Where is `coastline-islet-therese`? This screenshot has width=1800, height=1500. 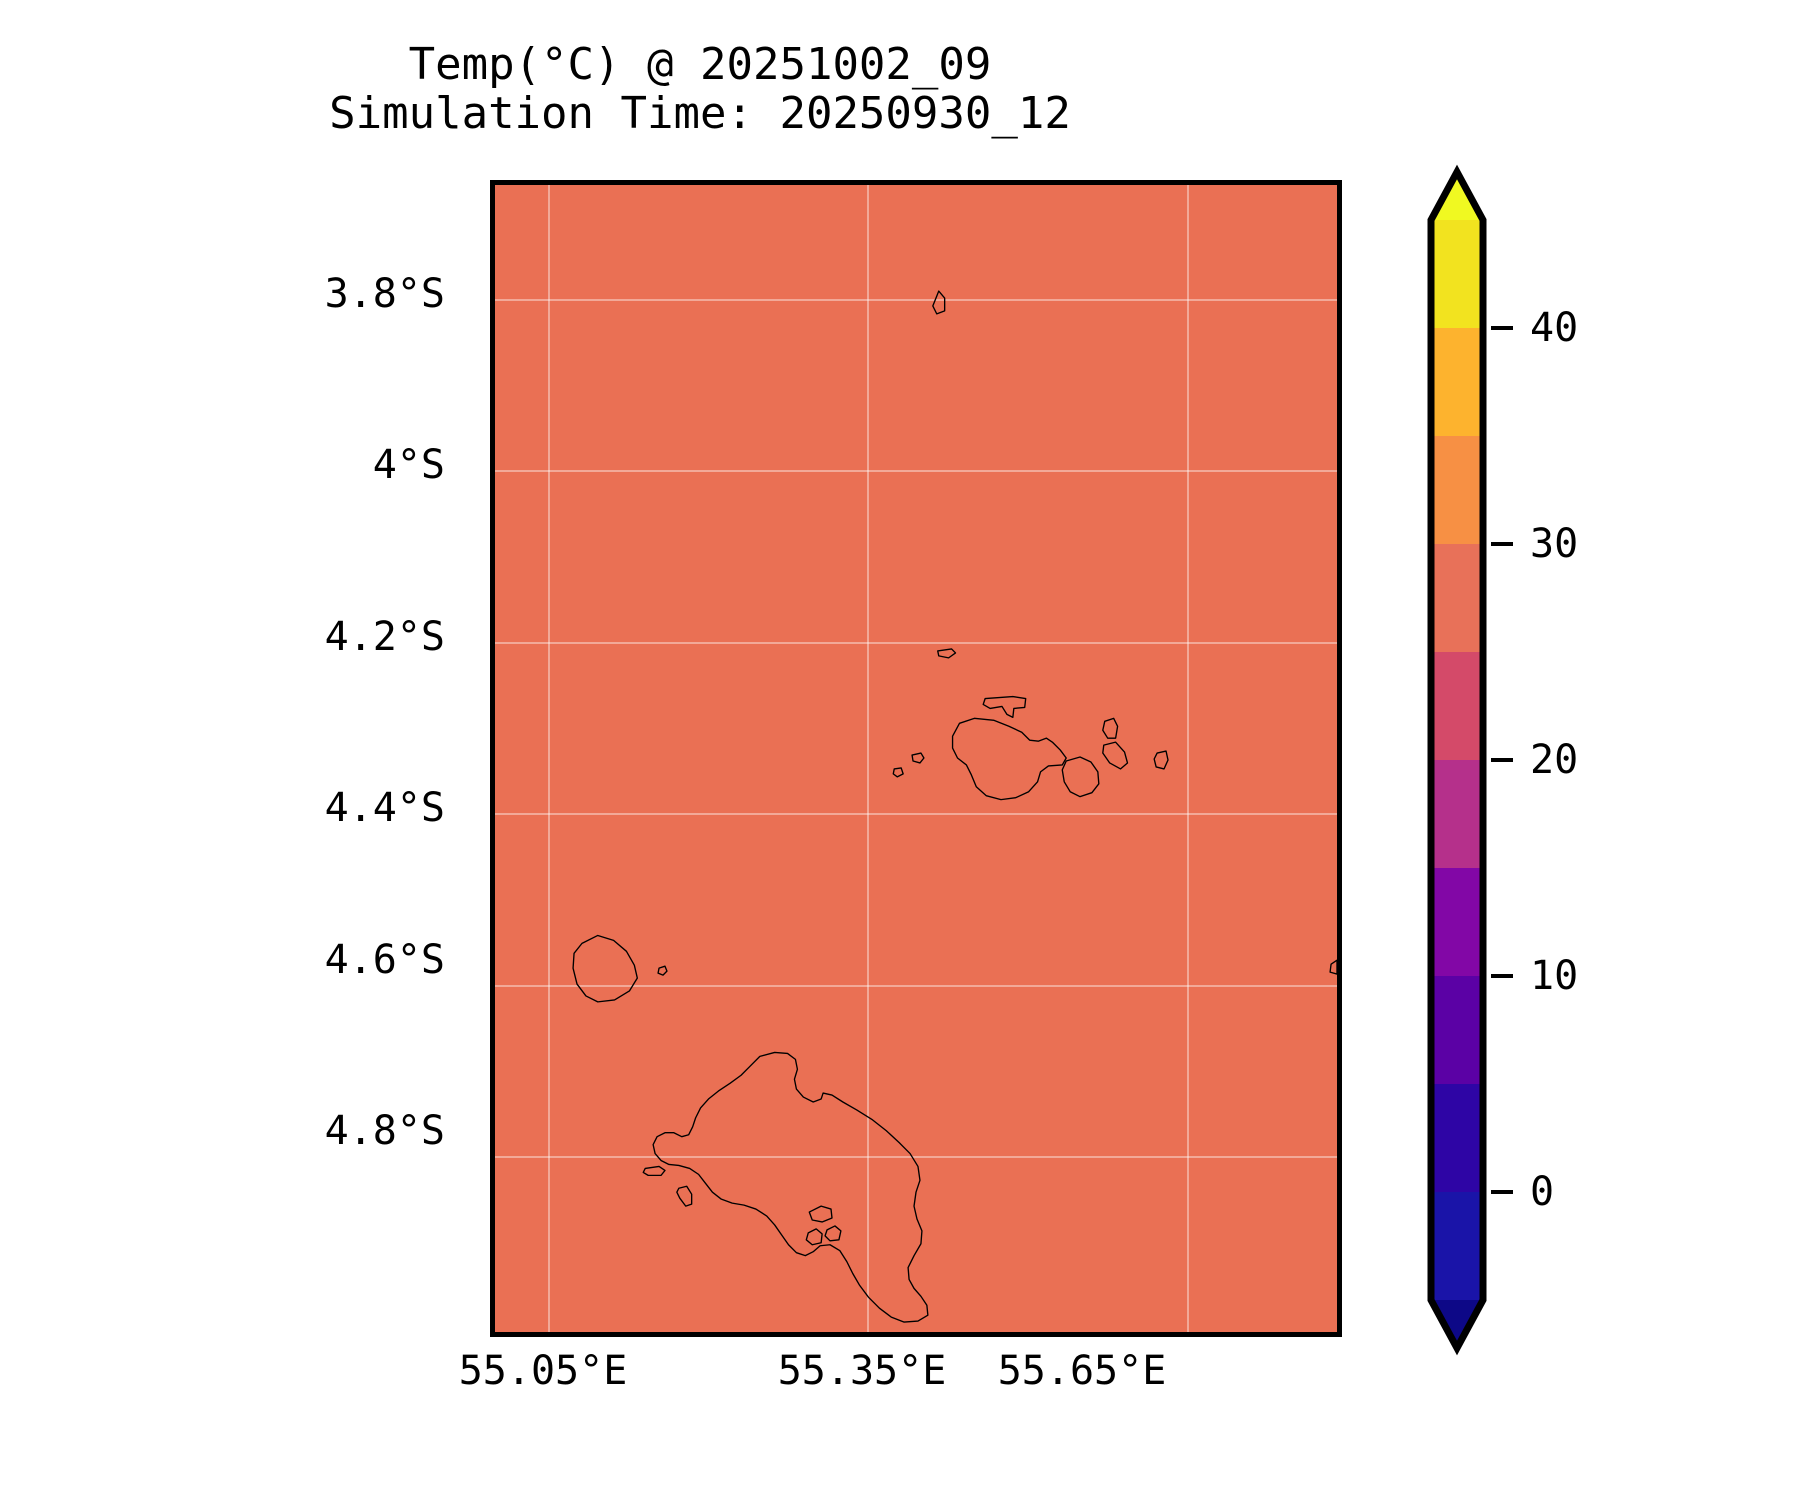 coastline-islet-therese is located at coordinates (654, 1170).